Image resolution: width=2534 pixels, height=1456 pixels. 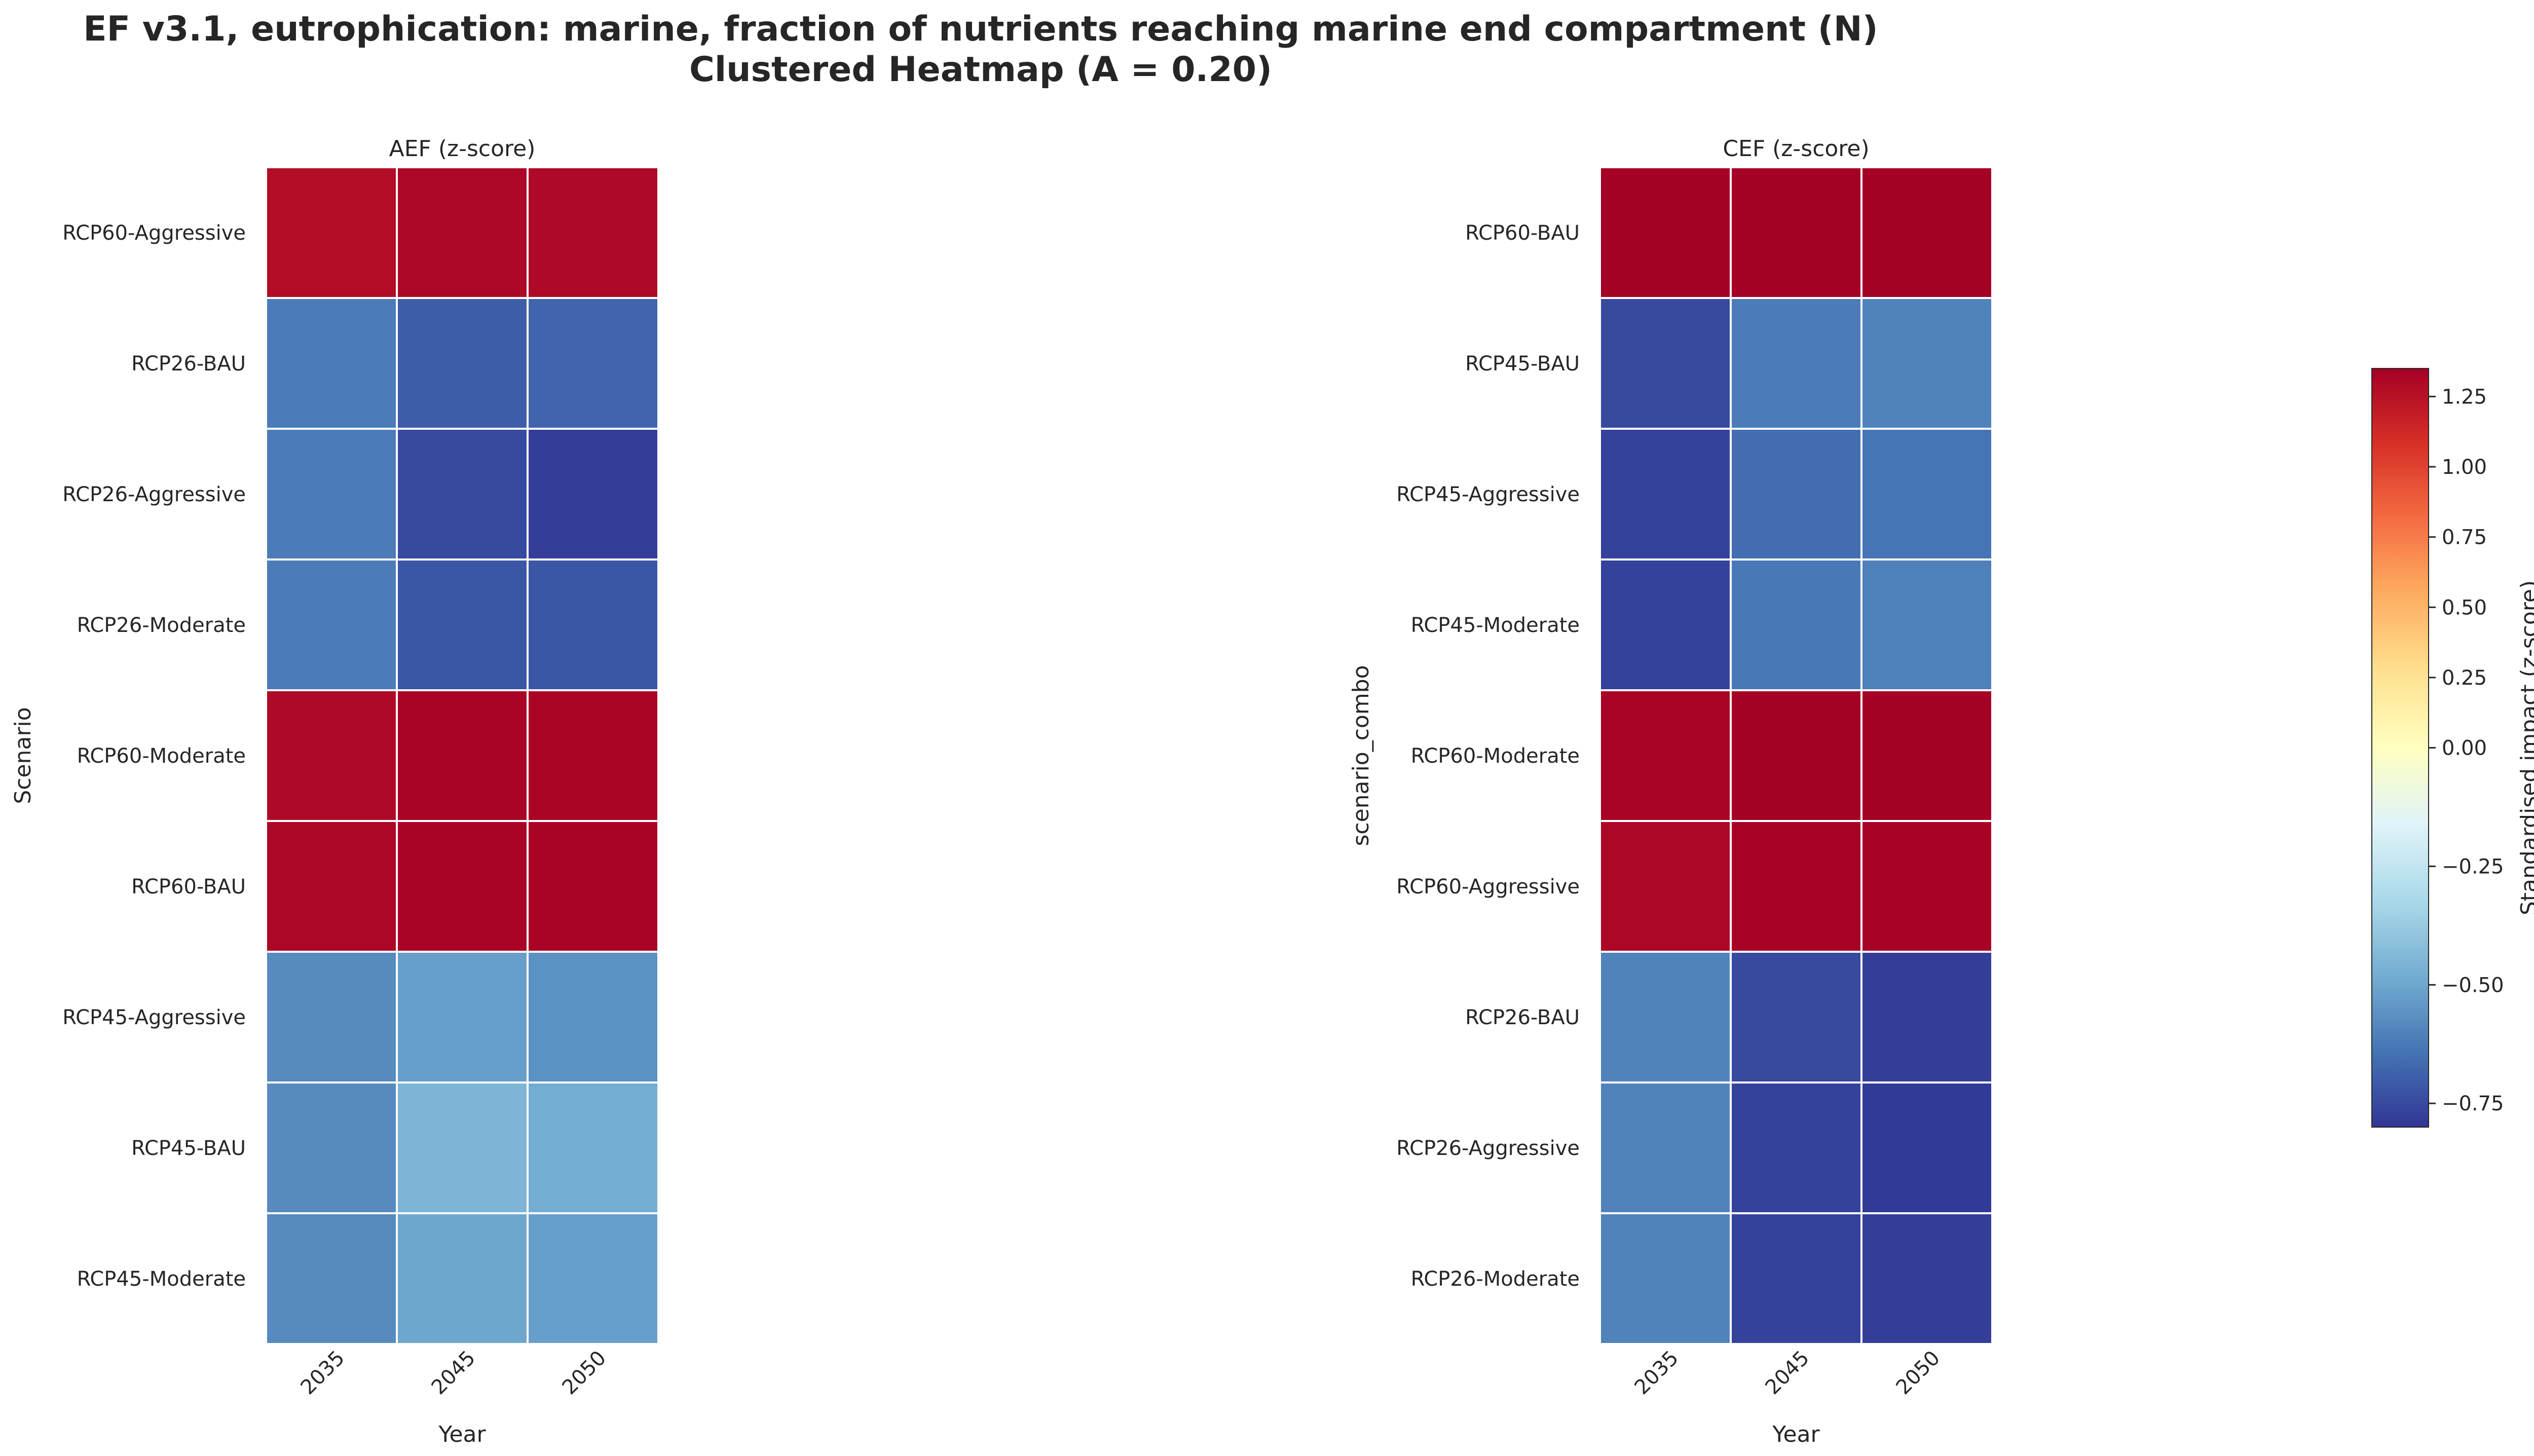 What do you see at coordinates (2473, 866) in the screenshot?
I see `colorbar-tick-label: −0.25` at bounding box center [2473, 866].